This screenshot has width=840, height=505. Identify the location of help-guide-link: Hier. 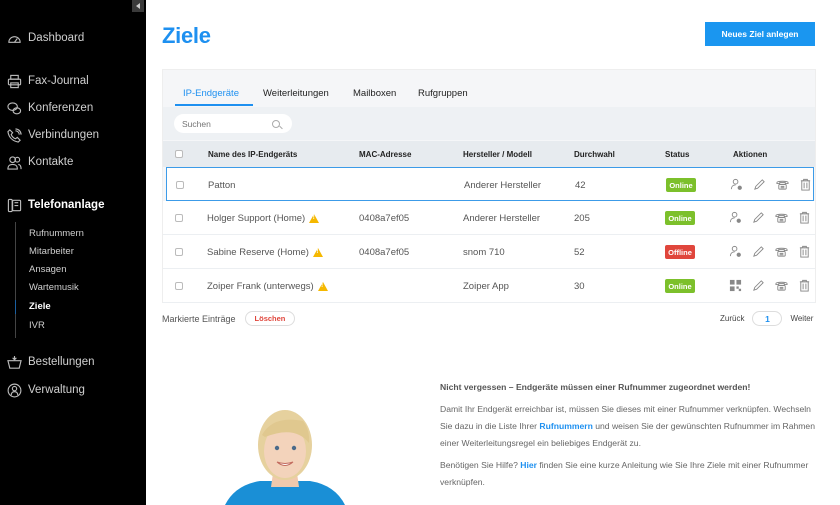
(528, 465).